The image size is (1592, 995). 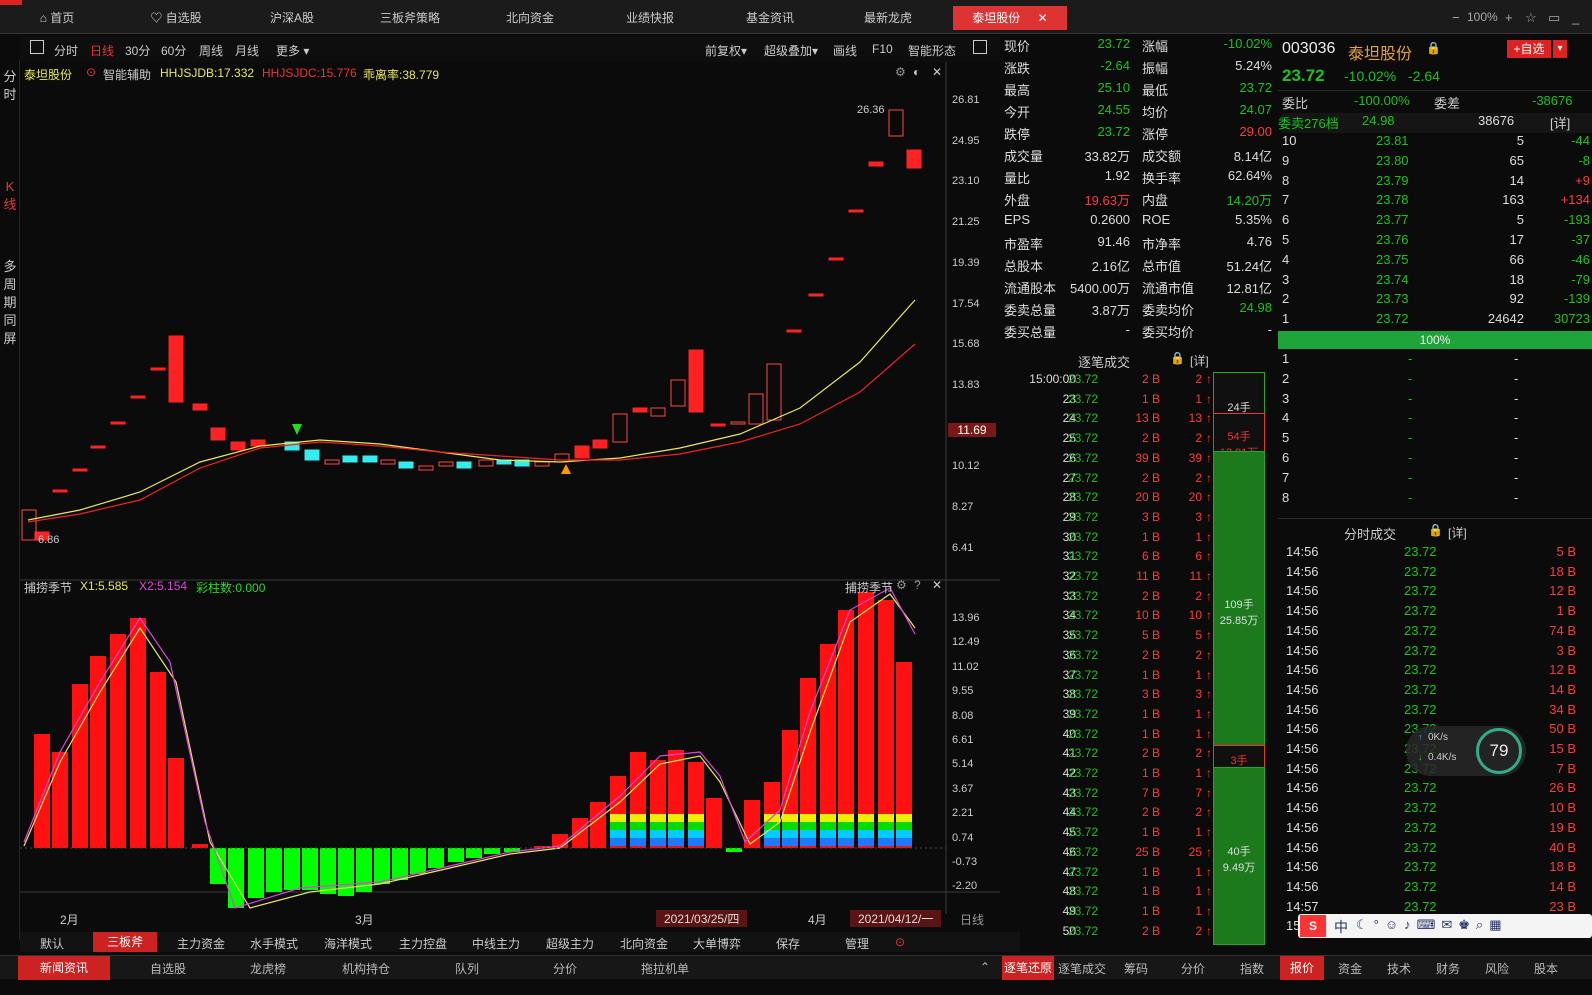 I want to click on footer-tab: 自选股, so click(x=168, y=969).